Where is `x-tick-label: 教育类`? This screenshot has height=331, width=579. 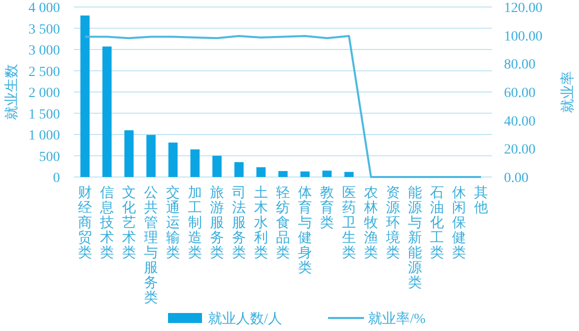 x-tick-label: 教育类 is located at coordinates (327, 208).